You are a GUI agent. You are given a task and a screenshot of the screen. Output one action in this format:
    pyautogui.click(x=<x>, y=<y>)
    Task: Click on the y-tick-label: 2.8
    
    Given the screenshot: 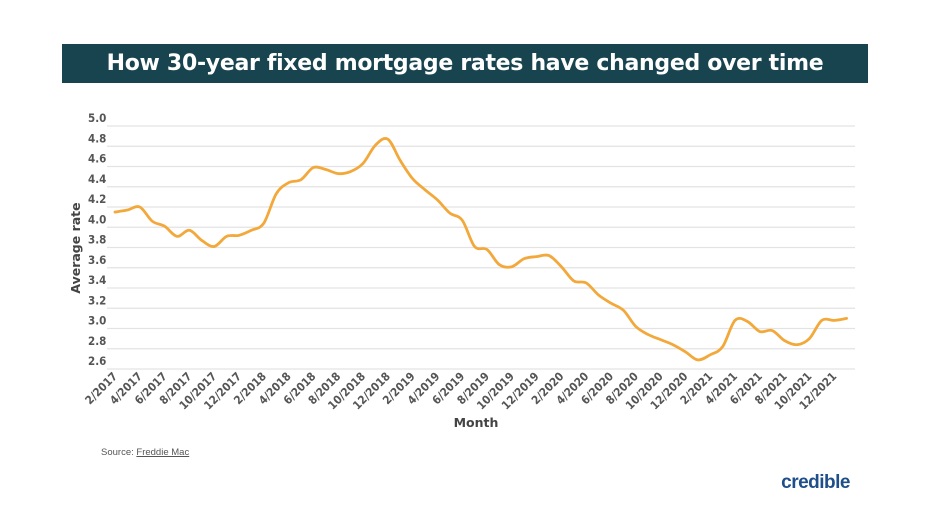 What is the action you would take?
    pyautogui.click(x=97, y=341)
    